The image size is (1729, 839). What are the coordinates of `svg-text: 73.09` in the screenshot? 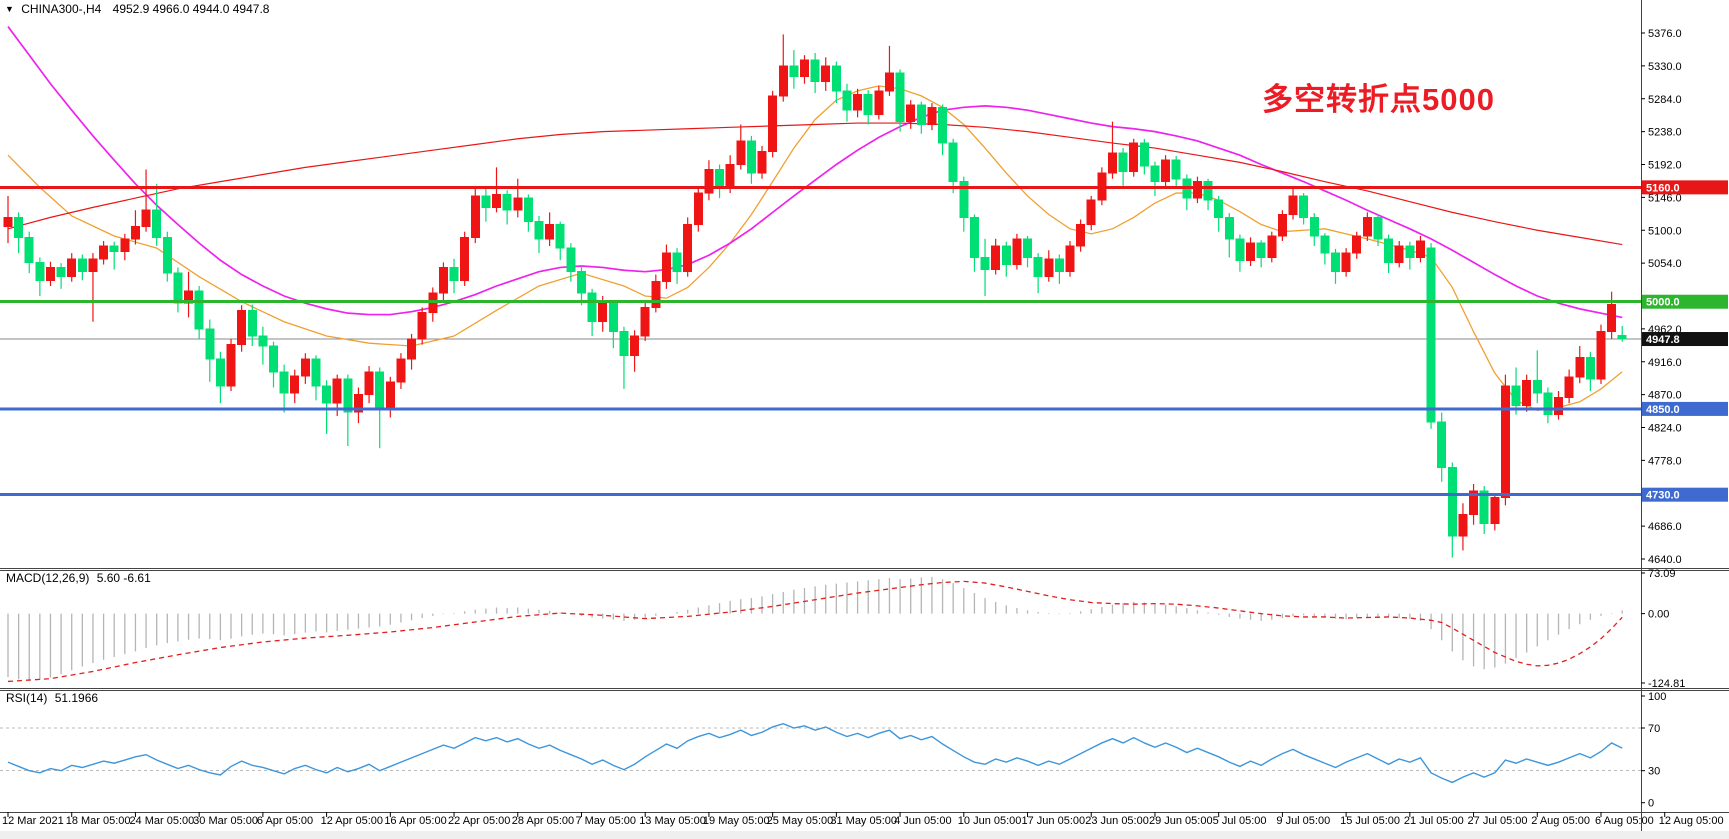 It's located at (1662, 574).